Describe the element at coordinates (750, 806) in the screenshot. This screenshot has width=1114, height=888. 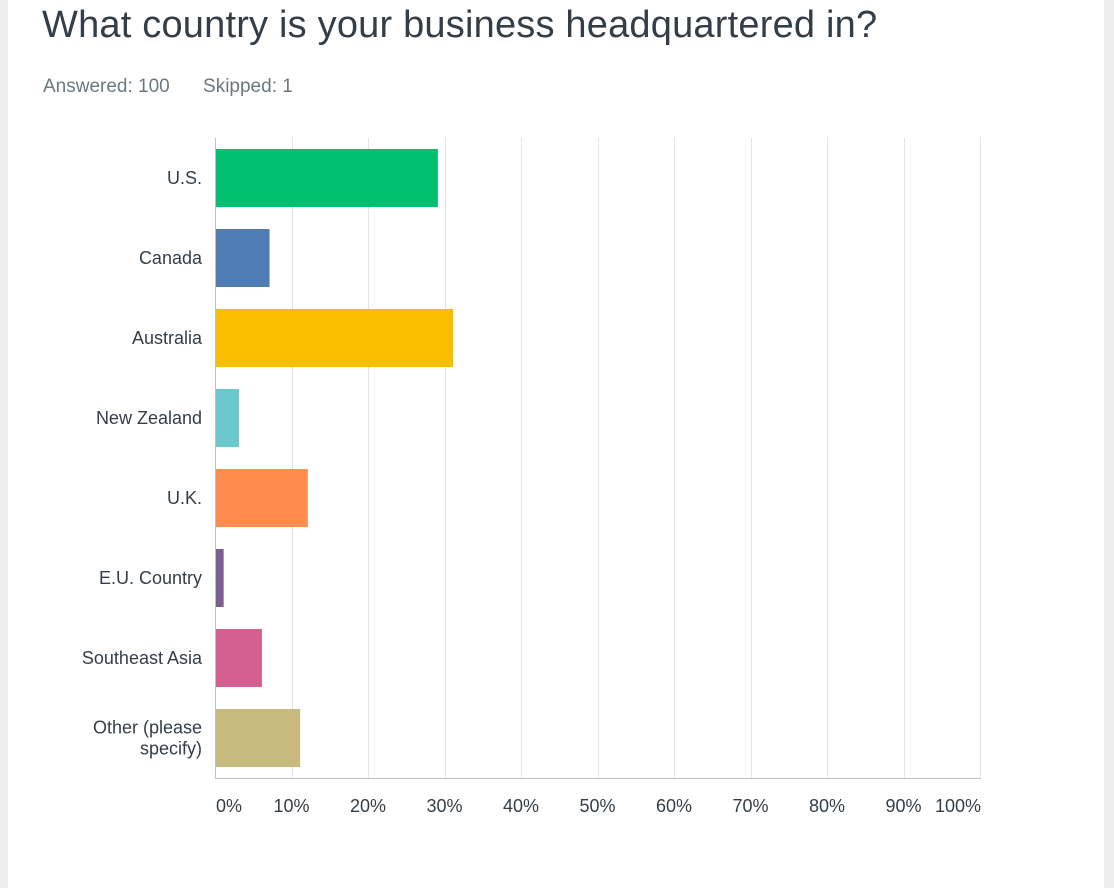
I see `x-tick-label-70: 70%` at that location.